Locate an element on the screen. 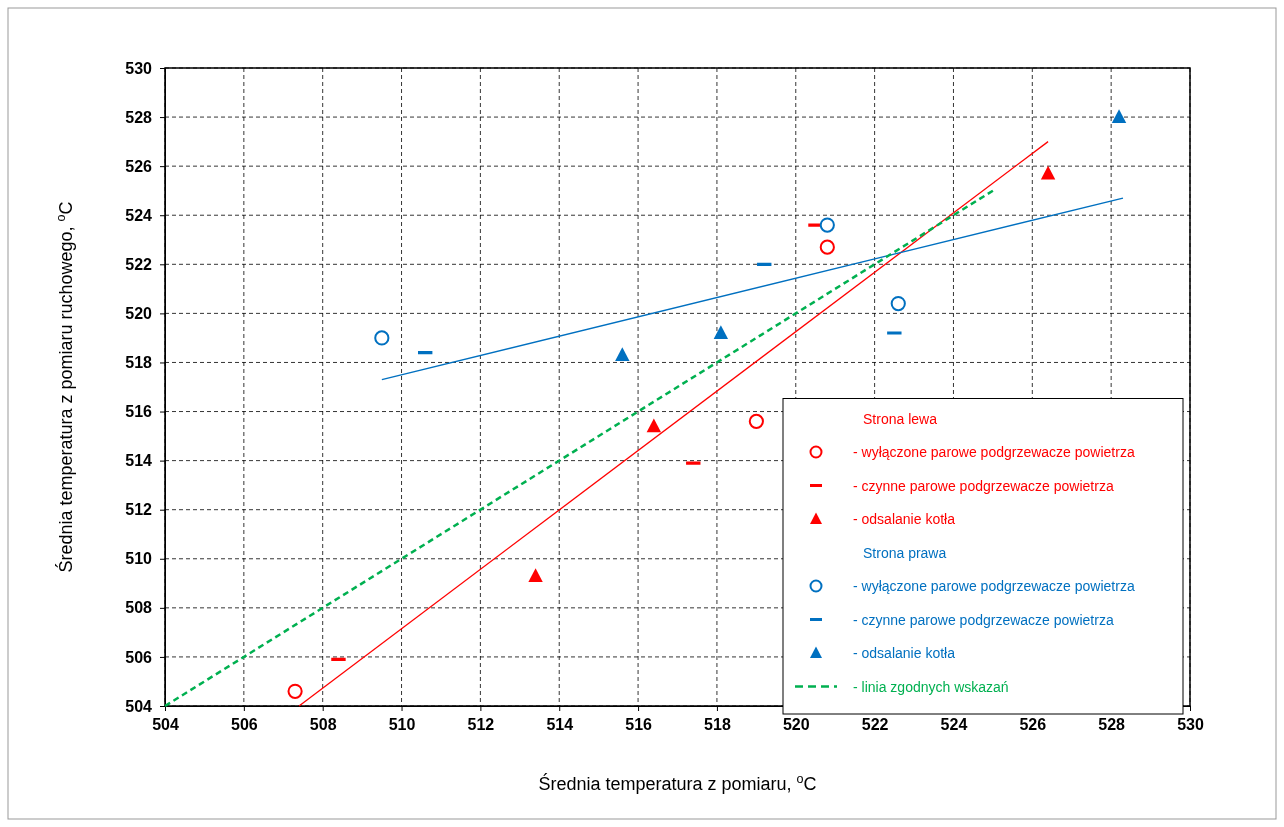 The height and width of the screenshot is (827, 1284). x-tick-label: 520 is located at coordinates (796, 725).